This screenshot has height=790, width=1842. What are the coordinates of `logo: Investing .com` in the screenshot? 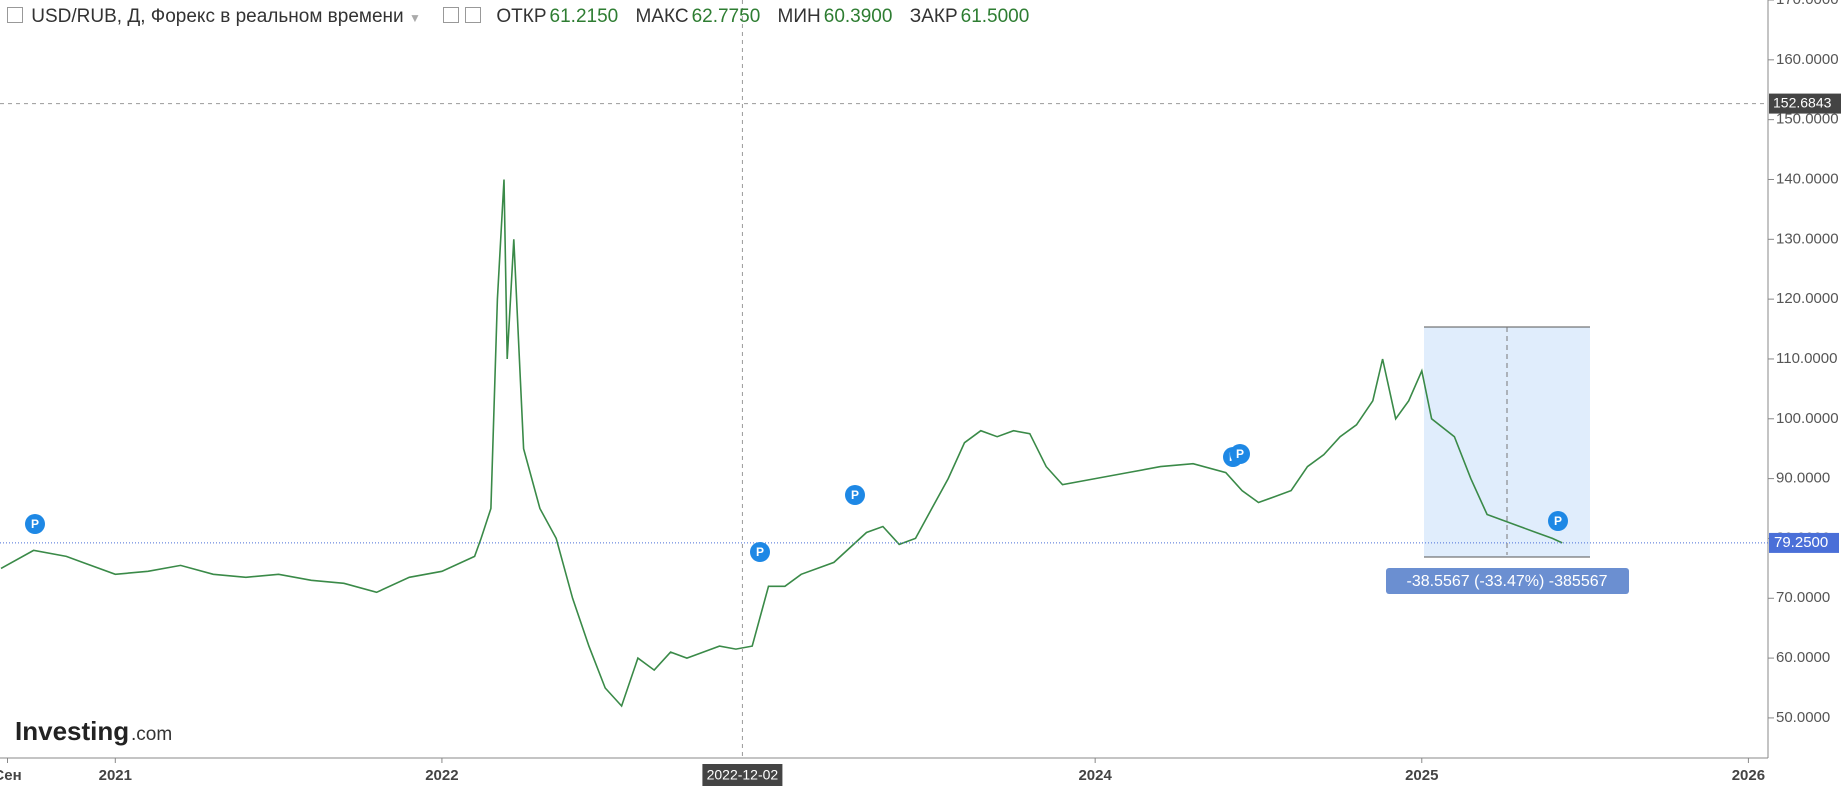 It's located at (93, 731).